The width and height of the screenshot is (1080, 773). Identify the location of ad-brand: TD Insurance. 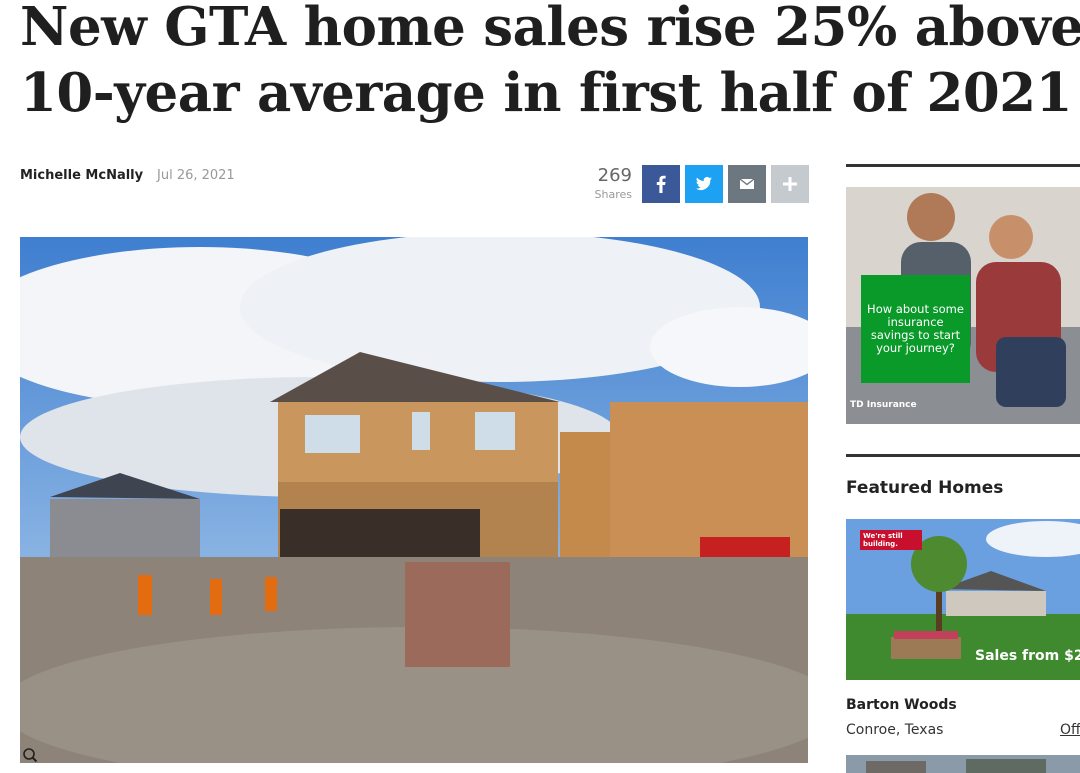
(883, 405).